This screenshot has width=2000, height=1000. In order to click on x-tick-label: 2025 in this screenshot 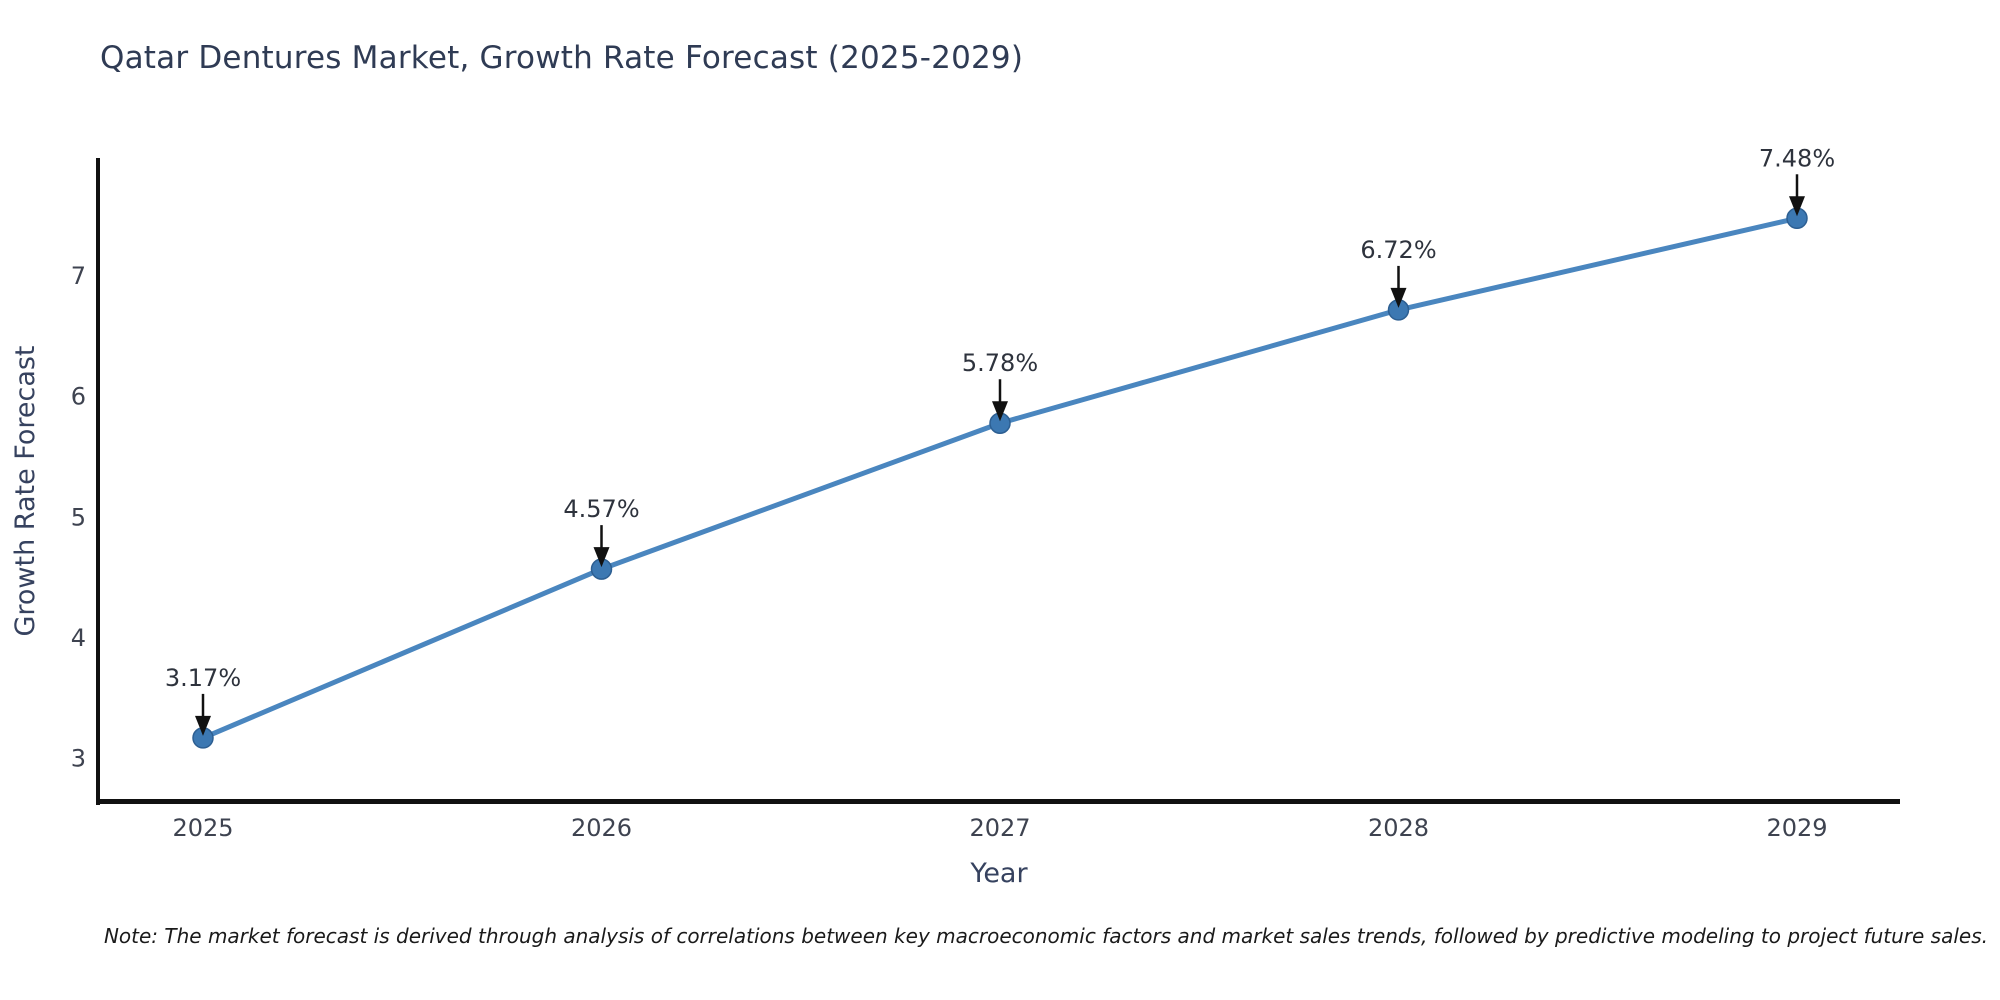, I will do `click(202, 828)`.